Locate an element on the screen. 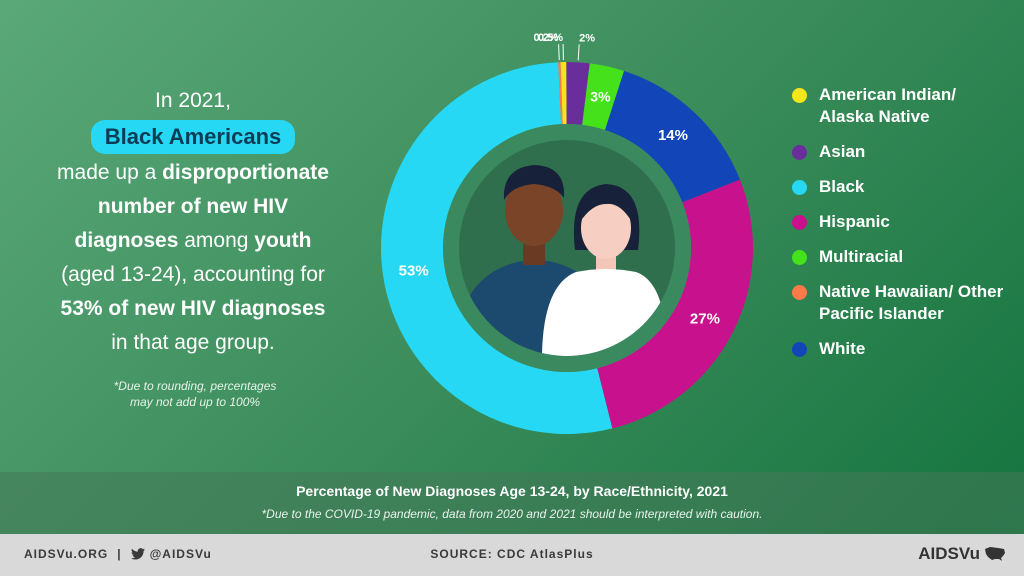 This screenshot has width=1024, height=576. slice-data-label: 14% is located at coordinates (673, 135).